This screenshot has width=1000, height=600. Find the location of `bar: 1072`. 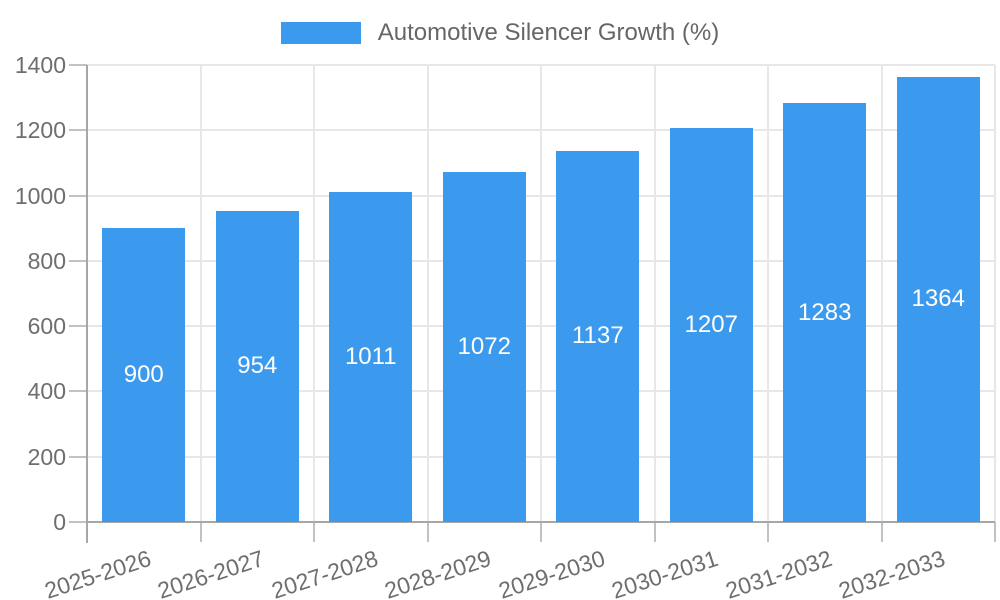

bar: 1072 is located at coordinates (484, 347).